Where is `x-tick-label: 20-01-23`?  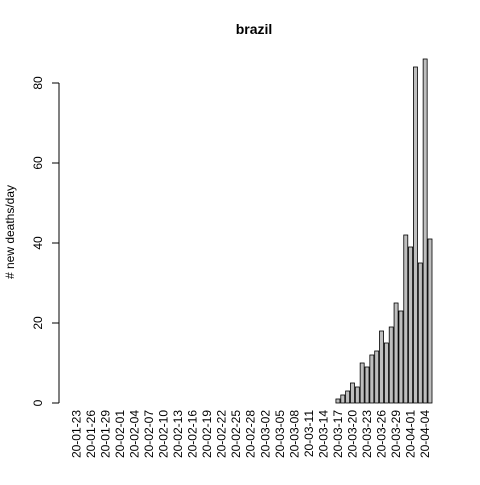
x-tick-label: 20-01-23 is located at coordinates (76, 434).